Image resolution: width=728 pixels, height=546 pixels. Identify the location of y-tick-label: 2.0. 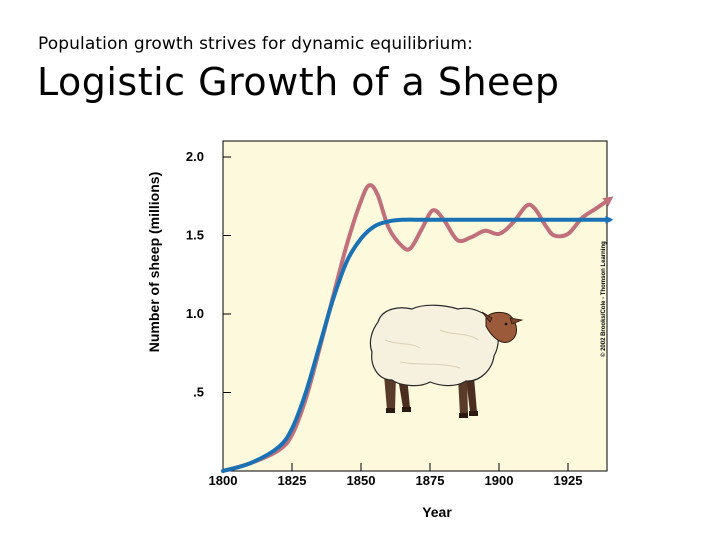
(195, 156).